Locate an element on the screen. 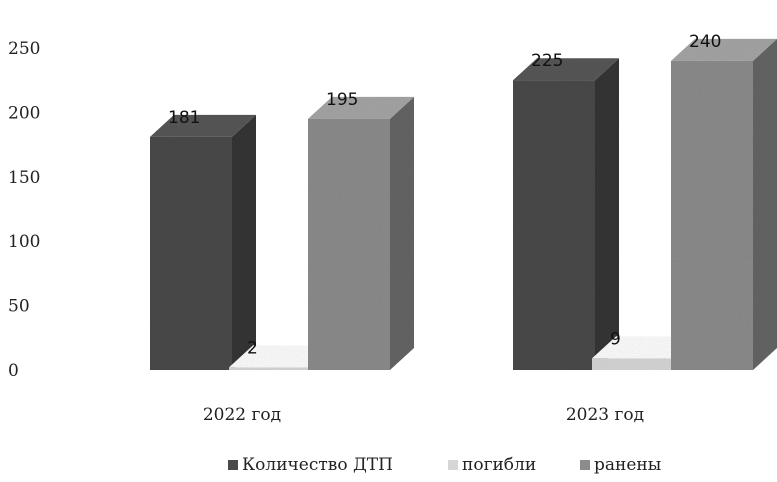  legend-item: Количество ДТП is located at coordinates (310, 465).